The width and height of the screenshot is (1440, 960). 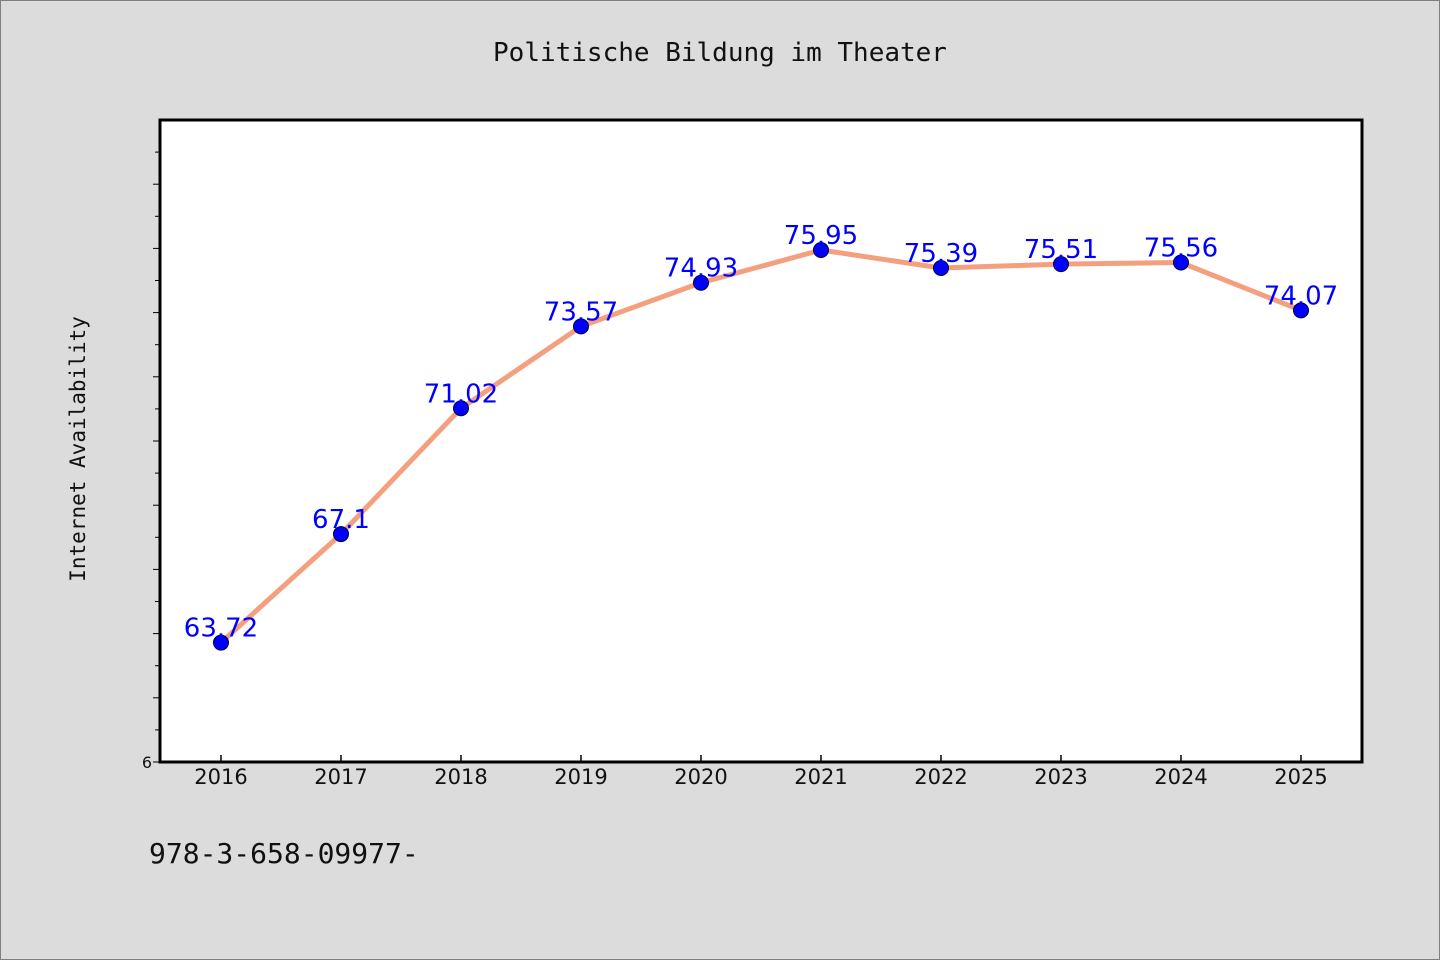 I want to click on data-label: 73.57, so click(x=581, y=312).